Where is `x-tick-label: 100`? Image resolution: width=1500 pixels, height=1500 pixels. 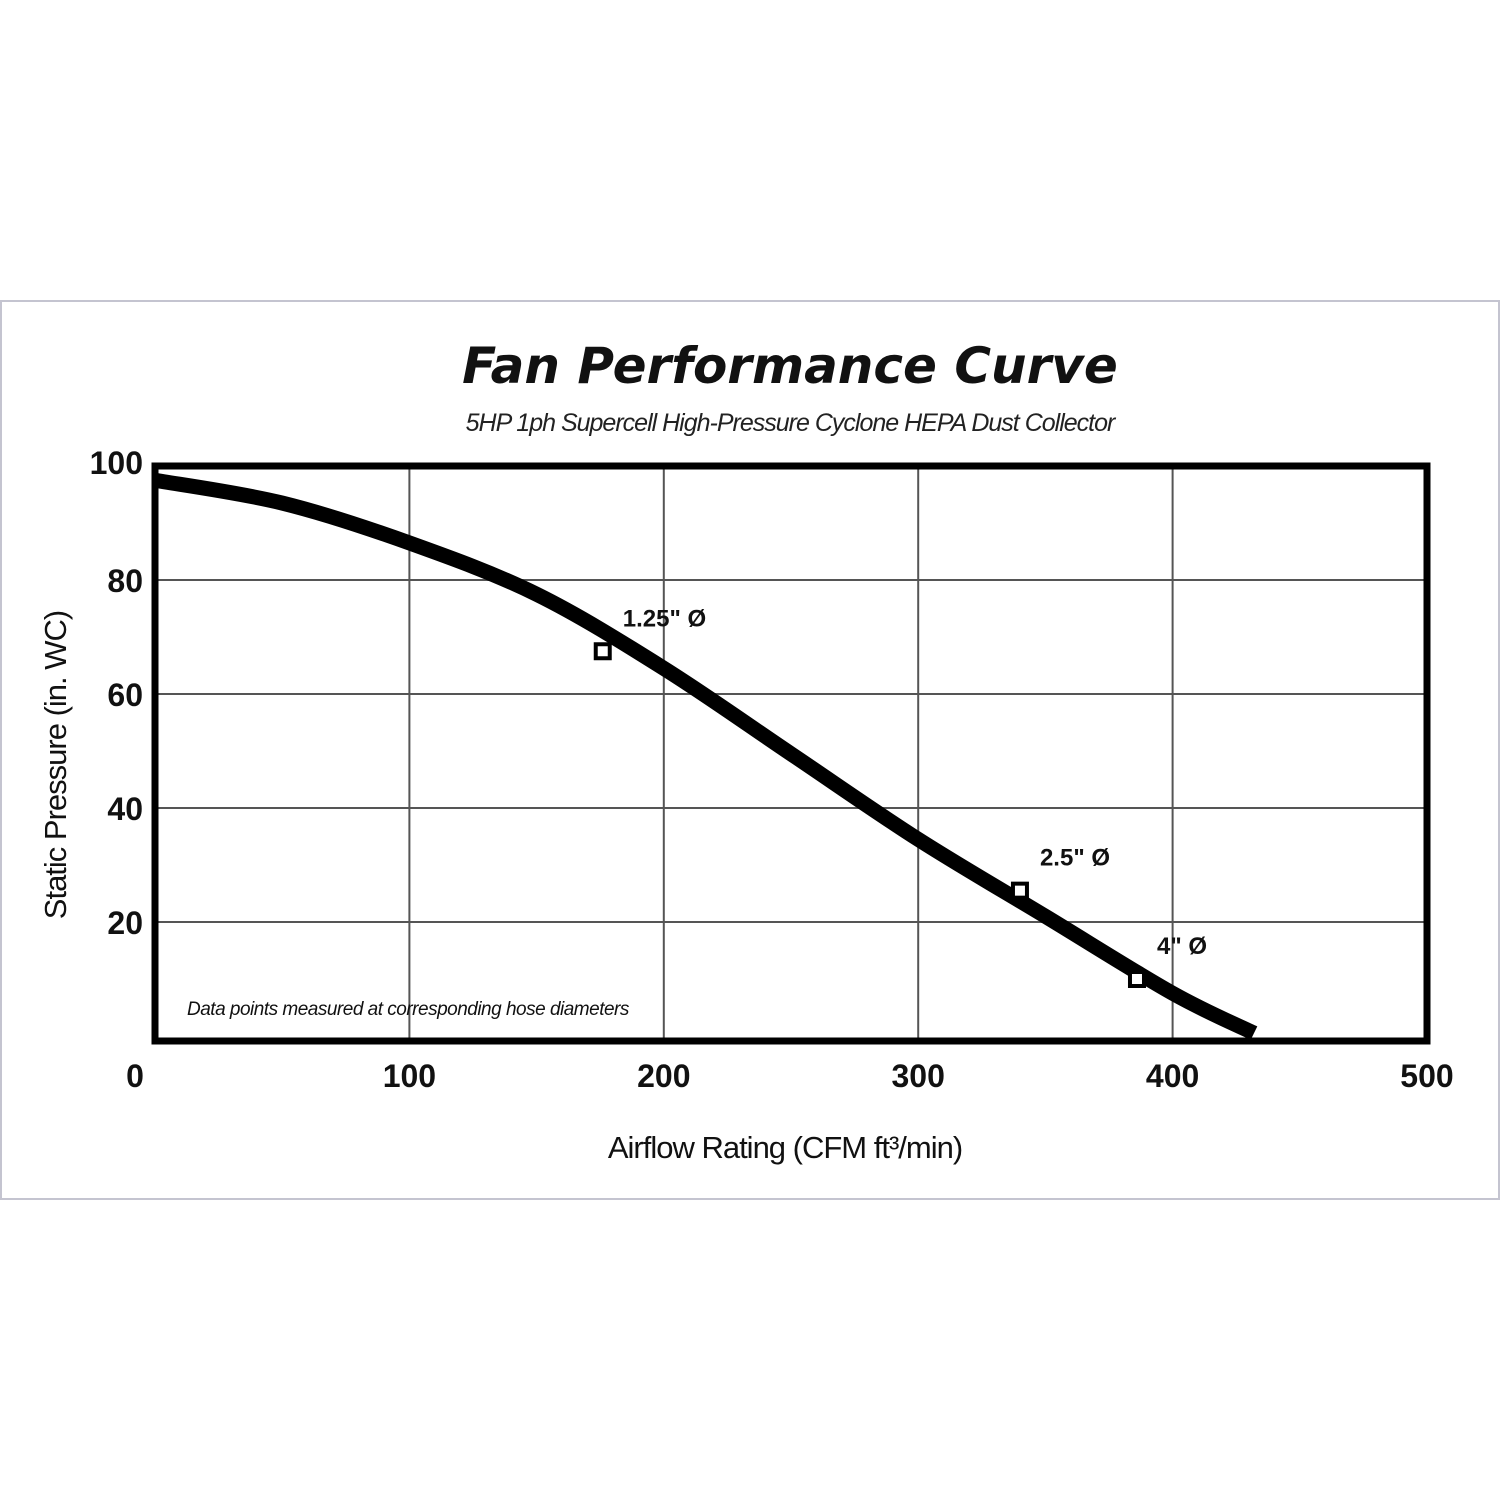
x-tick-label: 100 is located at coordinates (409, 1076).